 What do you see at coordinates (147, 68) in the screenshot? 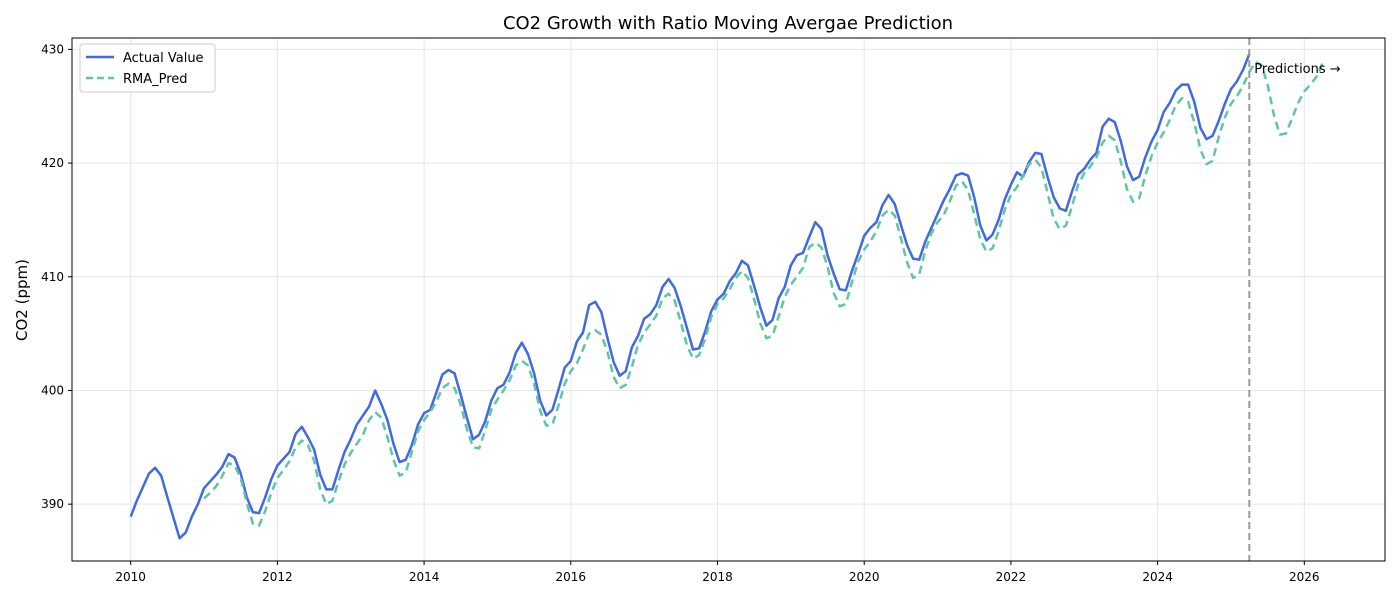
I see `legend: Actual Value RMA_Pred` at bounding box center [147, 68].